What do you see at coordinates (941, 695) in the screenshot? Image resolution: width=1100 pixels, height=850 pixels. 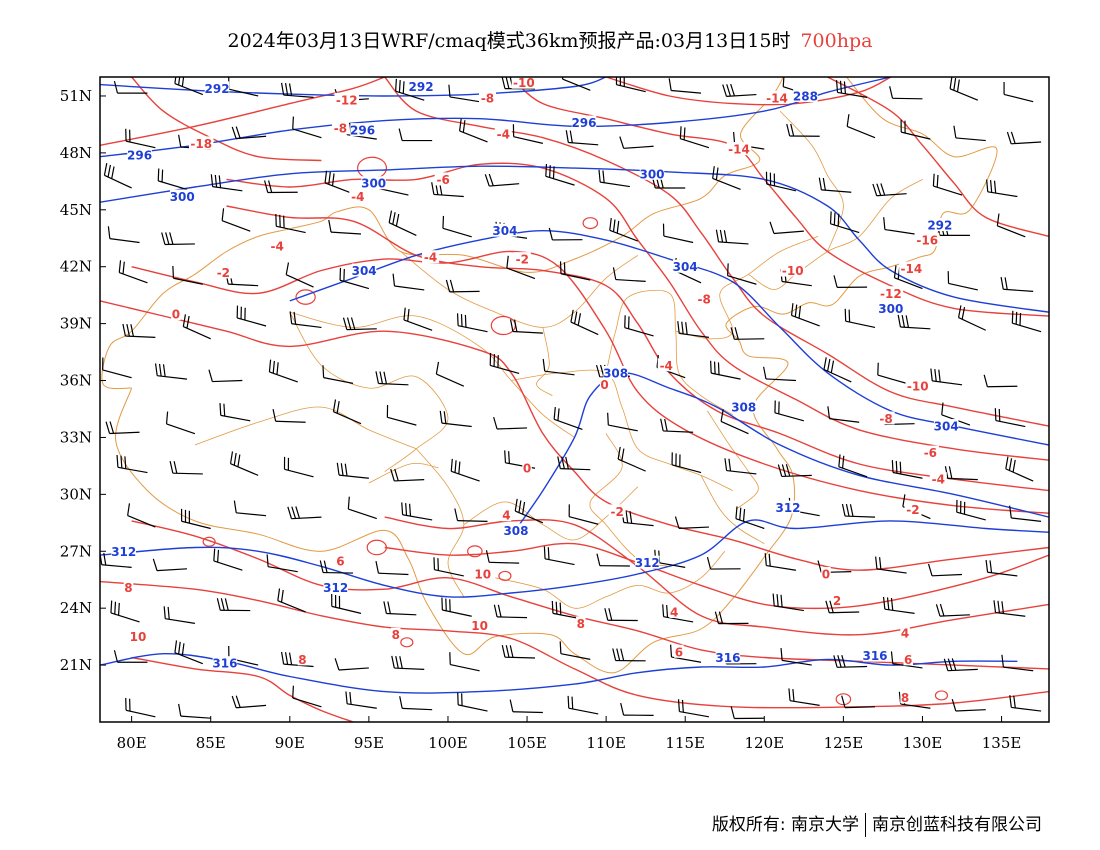 I see `temperature-loop` at bounding box center [941, 695].